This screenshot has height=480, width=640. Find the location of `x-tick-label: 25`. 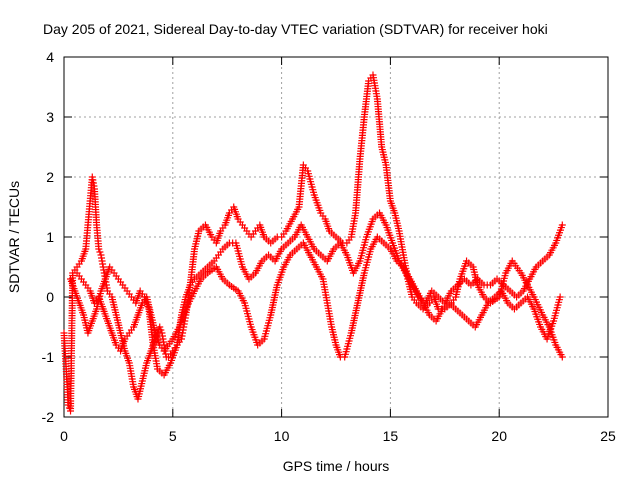

x-tick-label: 25 is located at coordinates (608, 436).